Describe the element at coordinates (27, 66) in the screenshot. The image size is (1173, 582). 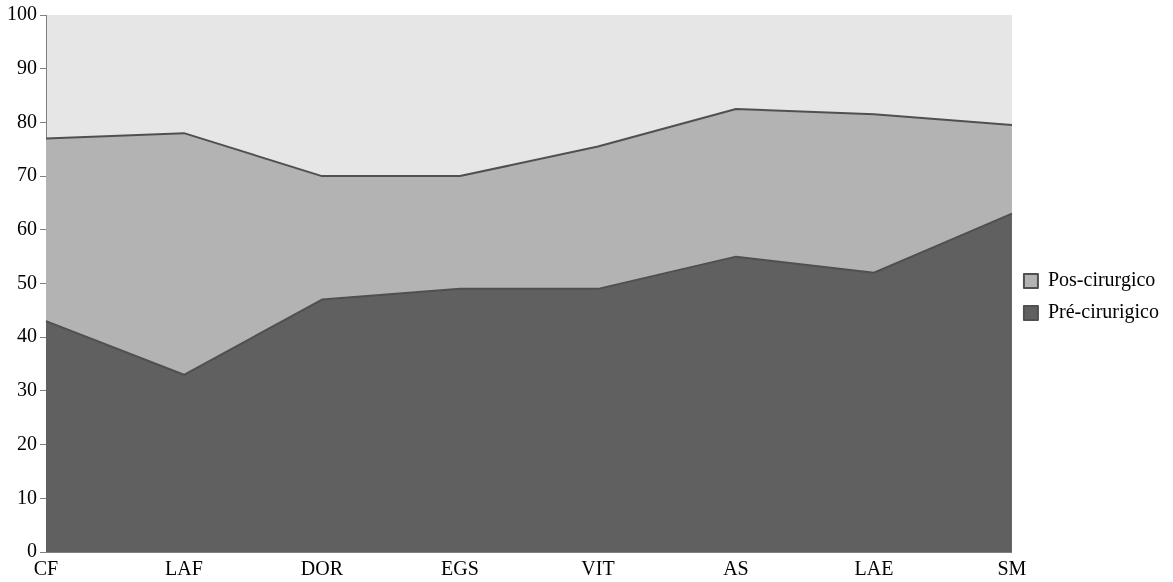
I see `y-tick-label: 90` at that location.